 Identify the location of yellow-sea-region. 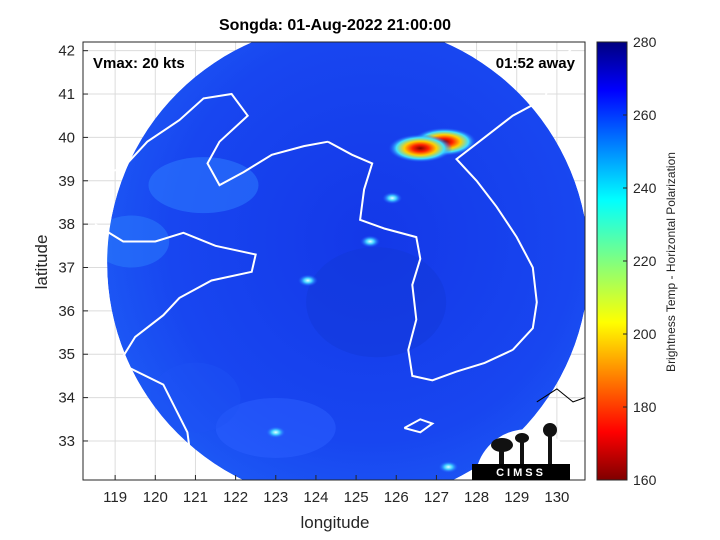
(376, 302).